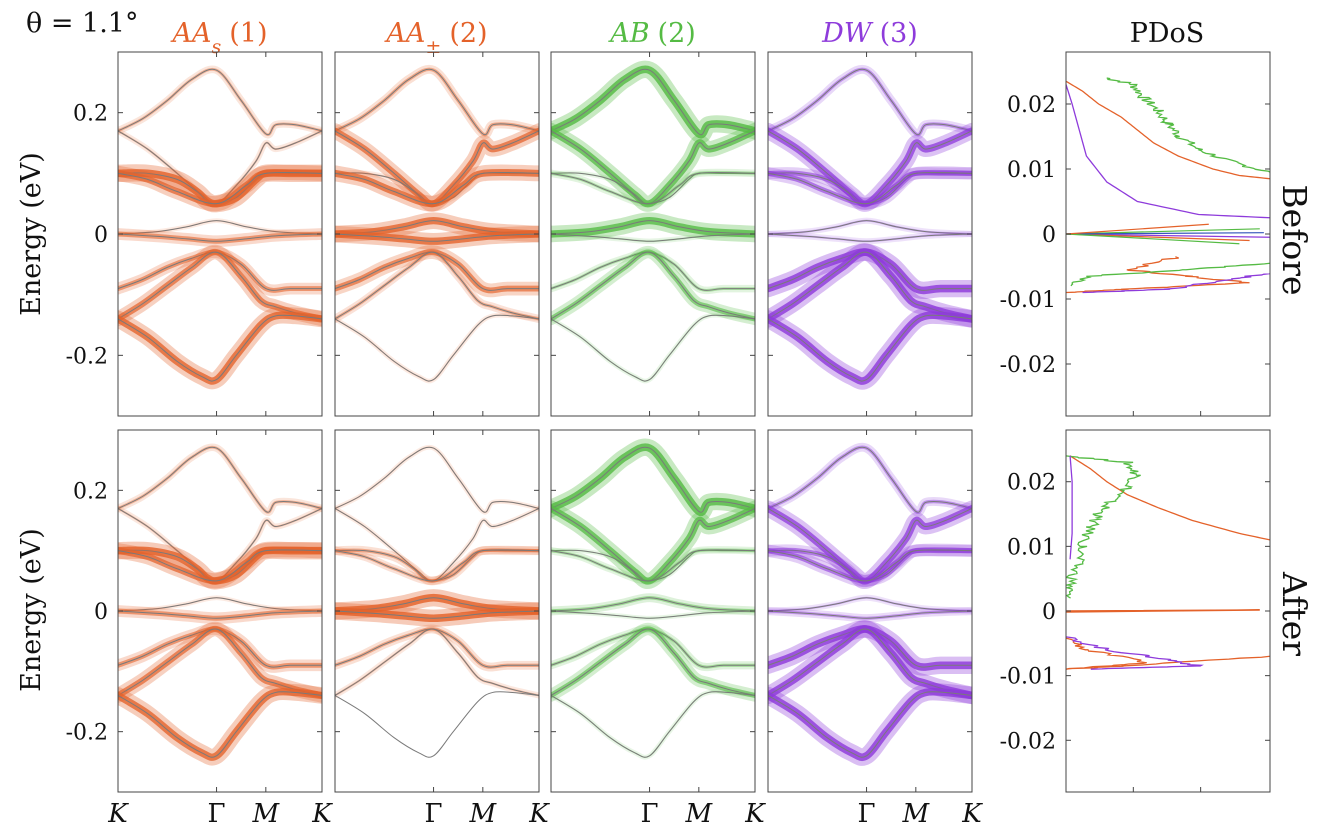  I want to click on title-AApm-count: (2), so click(468, 33).